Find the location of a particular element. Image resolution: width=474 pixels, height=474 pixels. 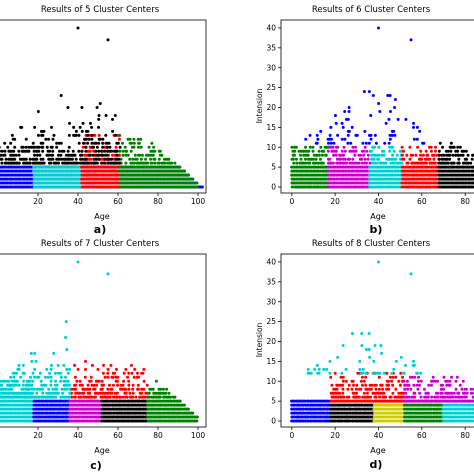

y-tick-label: 0 is located at coordinates (273, 187).